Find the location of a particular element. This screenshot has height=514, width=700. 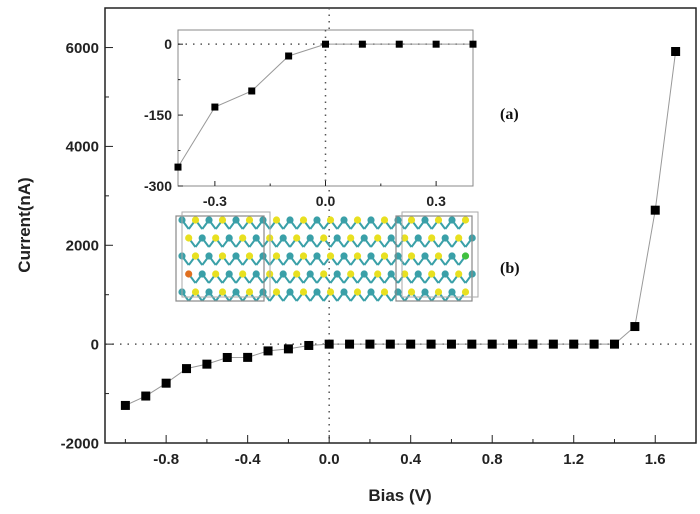

main-ytick-label: -2000 is located at coordinates (80, 443).